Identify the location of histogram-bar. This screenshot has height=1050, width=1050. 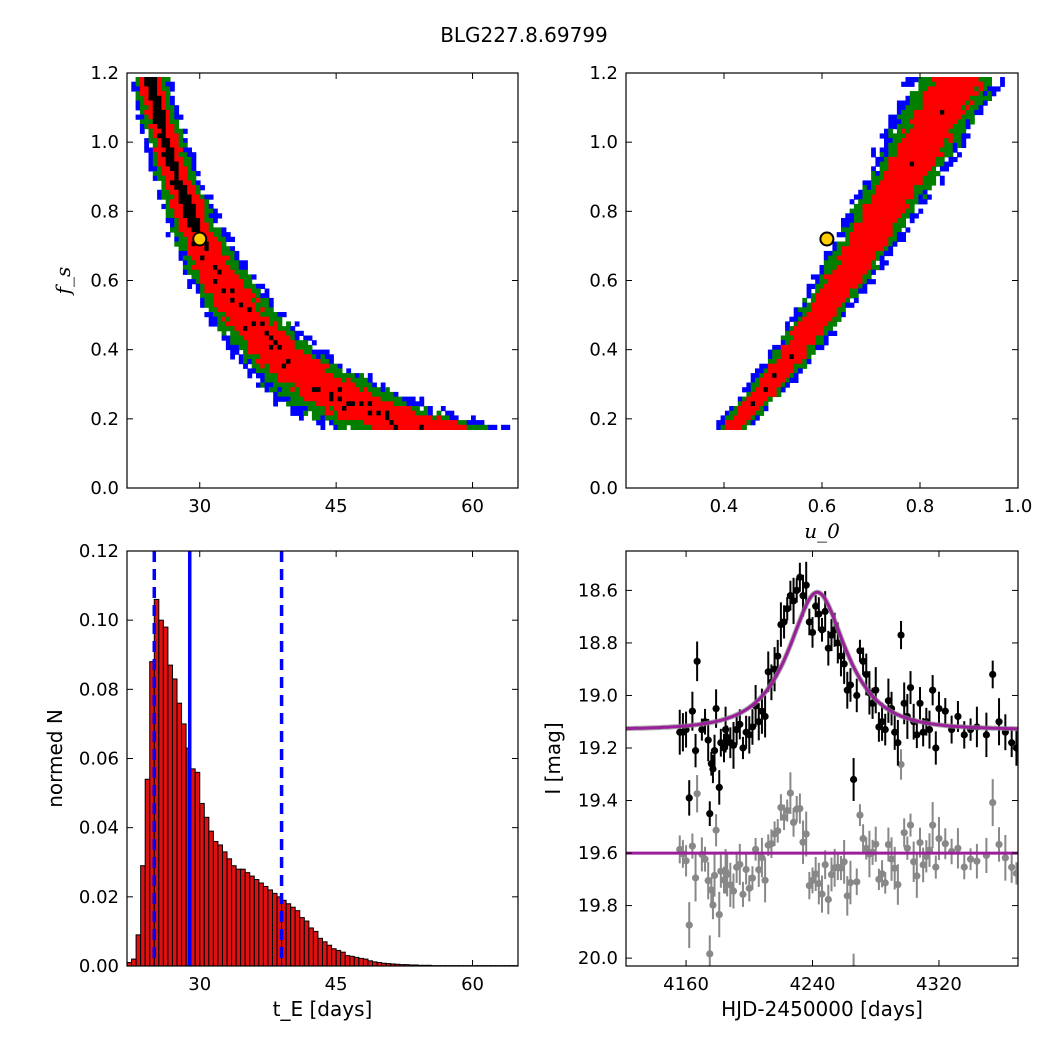
(315, 948).